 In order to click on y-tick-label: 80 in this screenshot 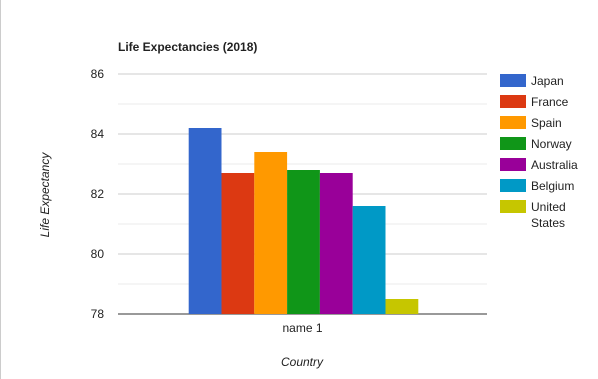, I will do `click(98, 254)`.